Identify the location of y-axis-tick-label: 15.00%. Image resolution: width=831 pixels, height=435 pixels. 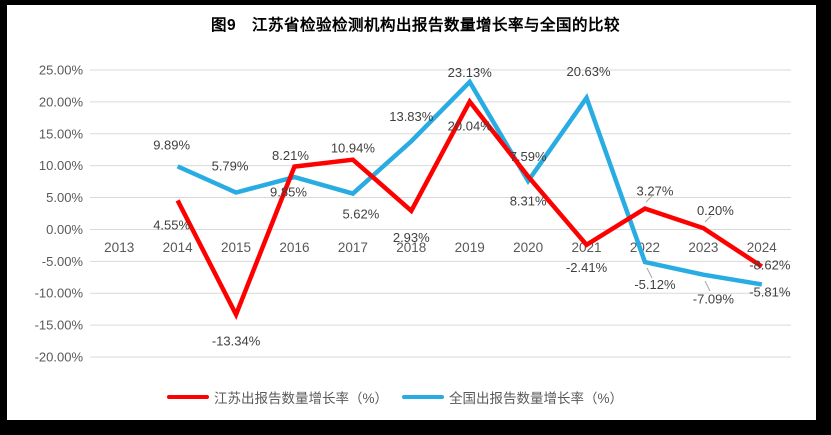
(61, 133).